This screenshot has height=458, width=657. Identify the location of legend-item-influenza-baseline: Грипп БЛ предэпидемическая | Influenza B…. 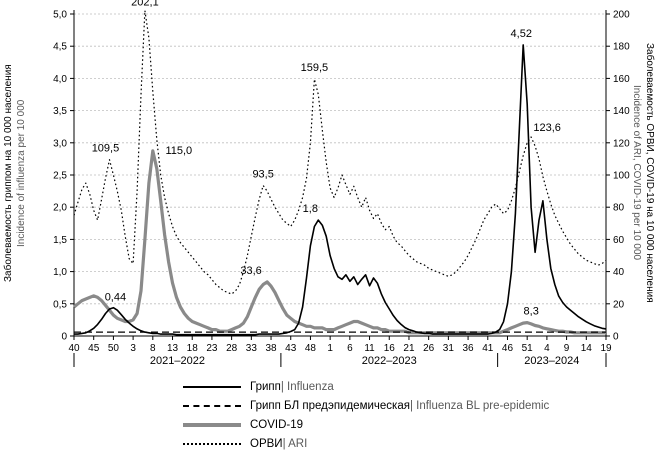
(366, 405).